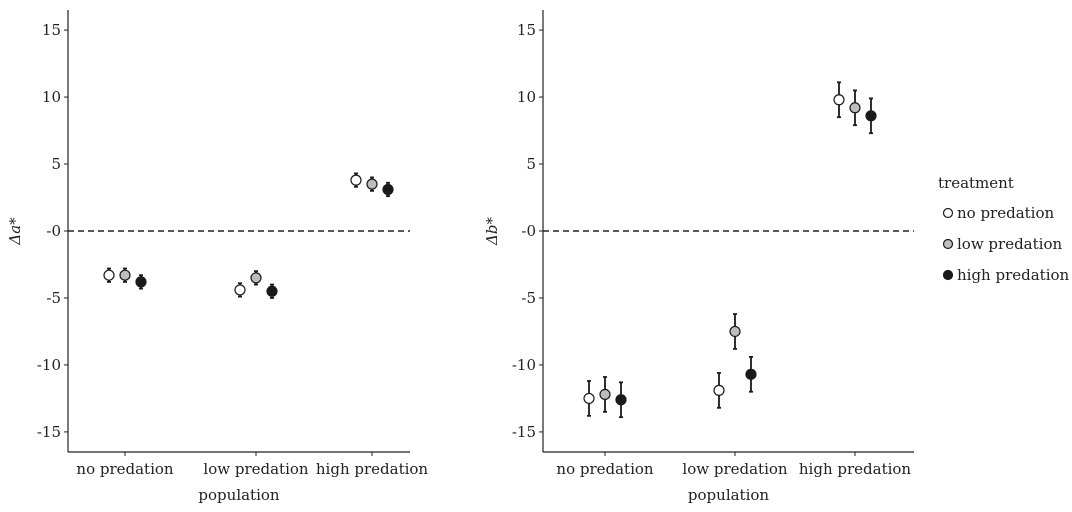 Image resolution: width=1072 pixels, height=512 pixels. What do you see at coordinates (1009, 244) in the screenshot?
I see `legend-label-low-predation: low predation` at bounding box center [1009, 244].